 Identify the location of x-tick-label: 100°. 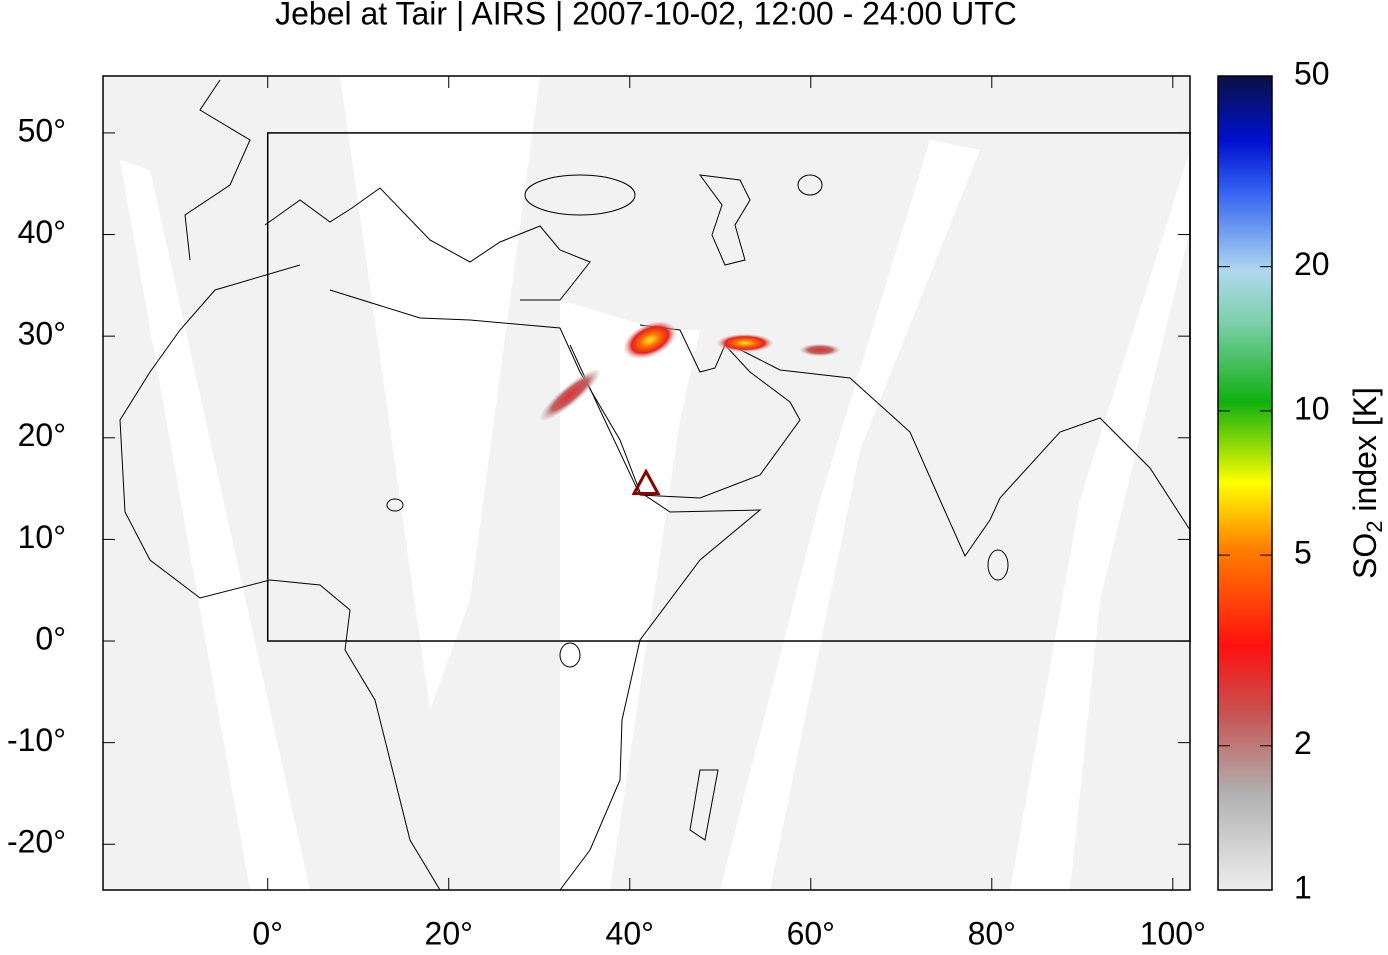
(1173, 932).